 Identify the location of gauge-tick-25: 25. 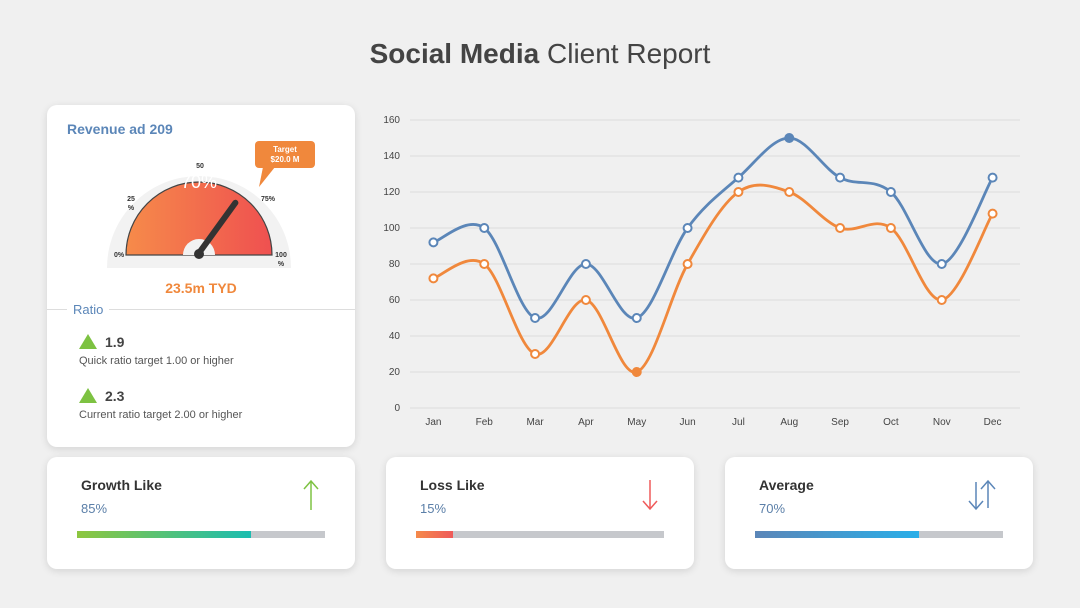
(131, 199).